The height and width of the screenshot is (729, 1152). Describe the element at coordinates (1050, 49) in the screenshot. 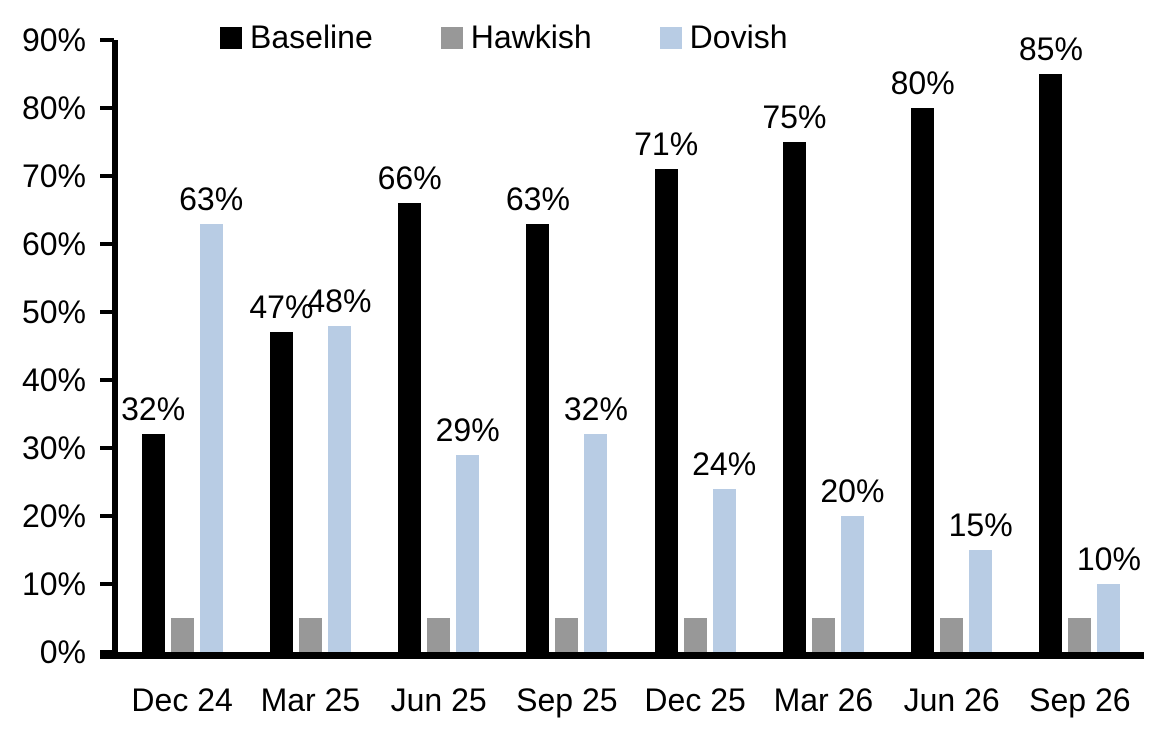

I see `bar-value-label-baseline-sep-26: 85%` at that location.